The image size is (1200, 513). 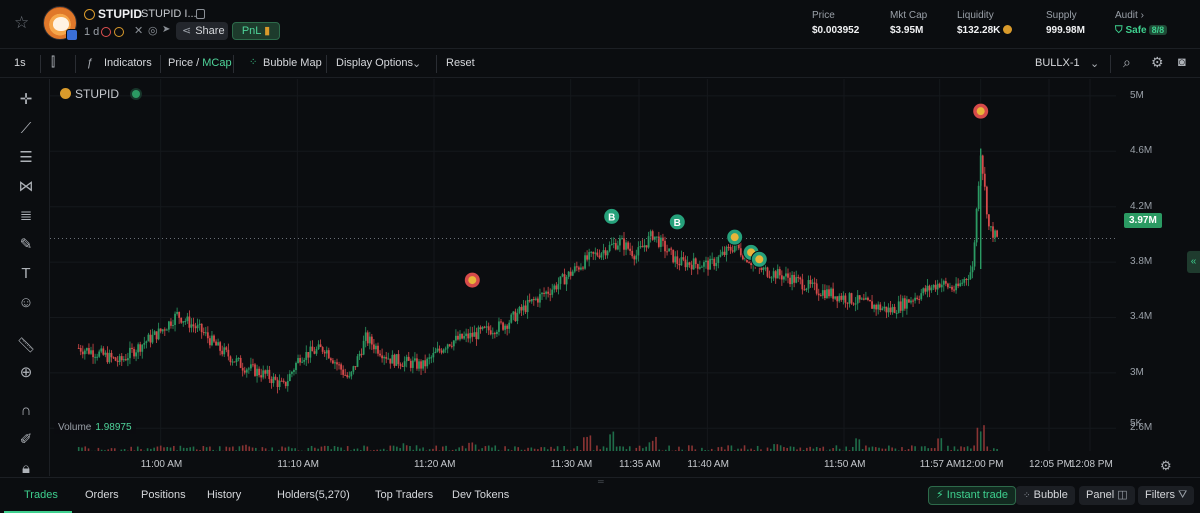 I want to click on fib-icon: ≣, so click(x=26, y=215).